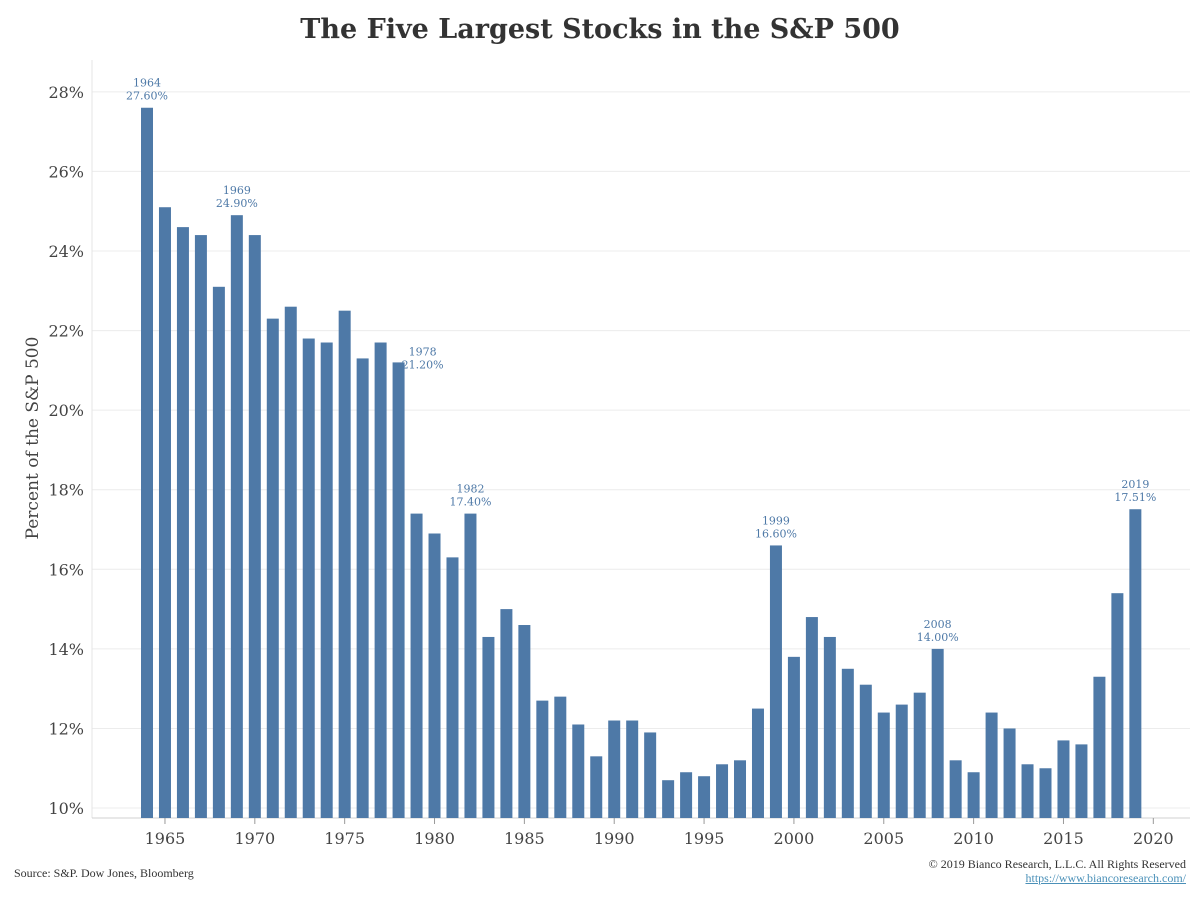  Describe the element at coordinates (524, 721) in the screenshot. I see `bar-1985` at that location.